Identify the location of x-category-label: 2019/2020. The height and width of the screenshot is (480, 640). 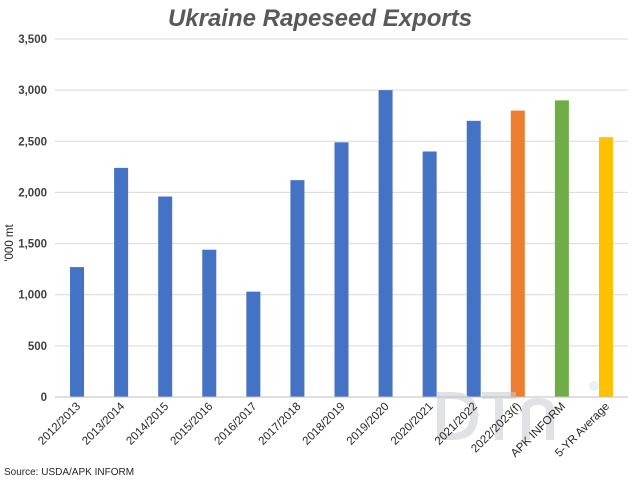
(368, 424).